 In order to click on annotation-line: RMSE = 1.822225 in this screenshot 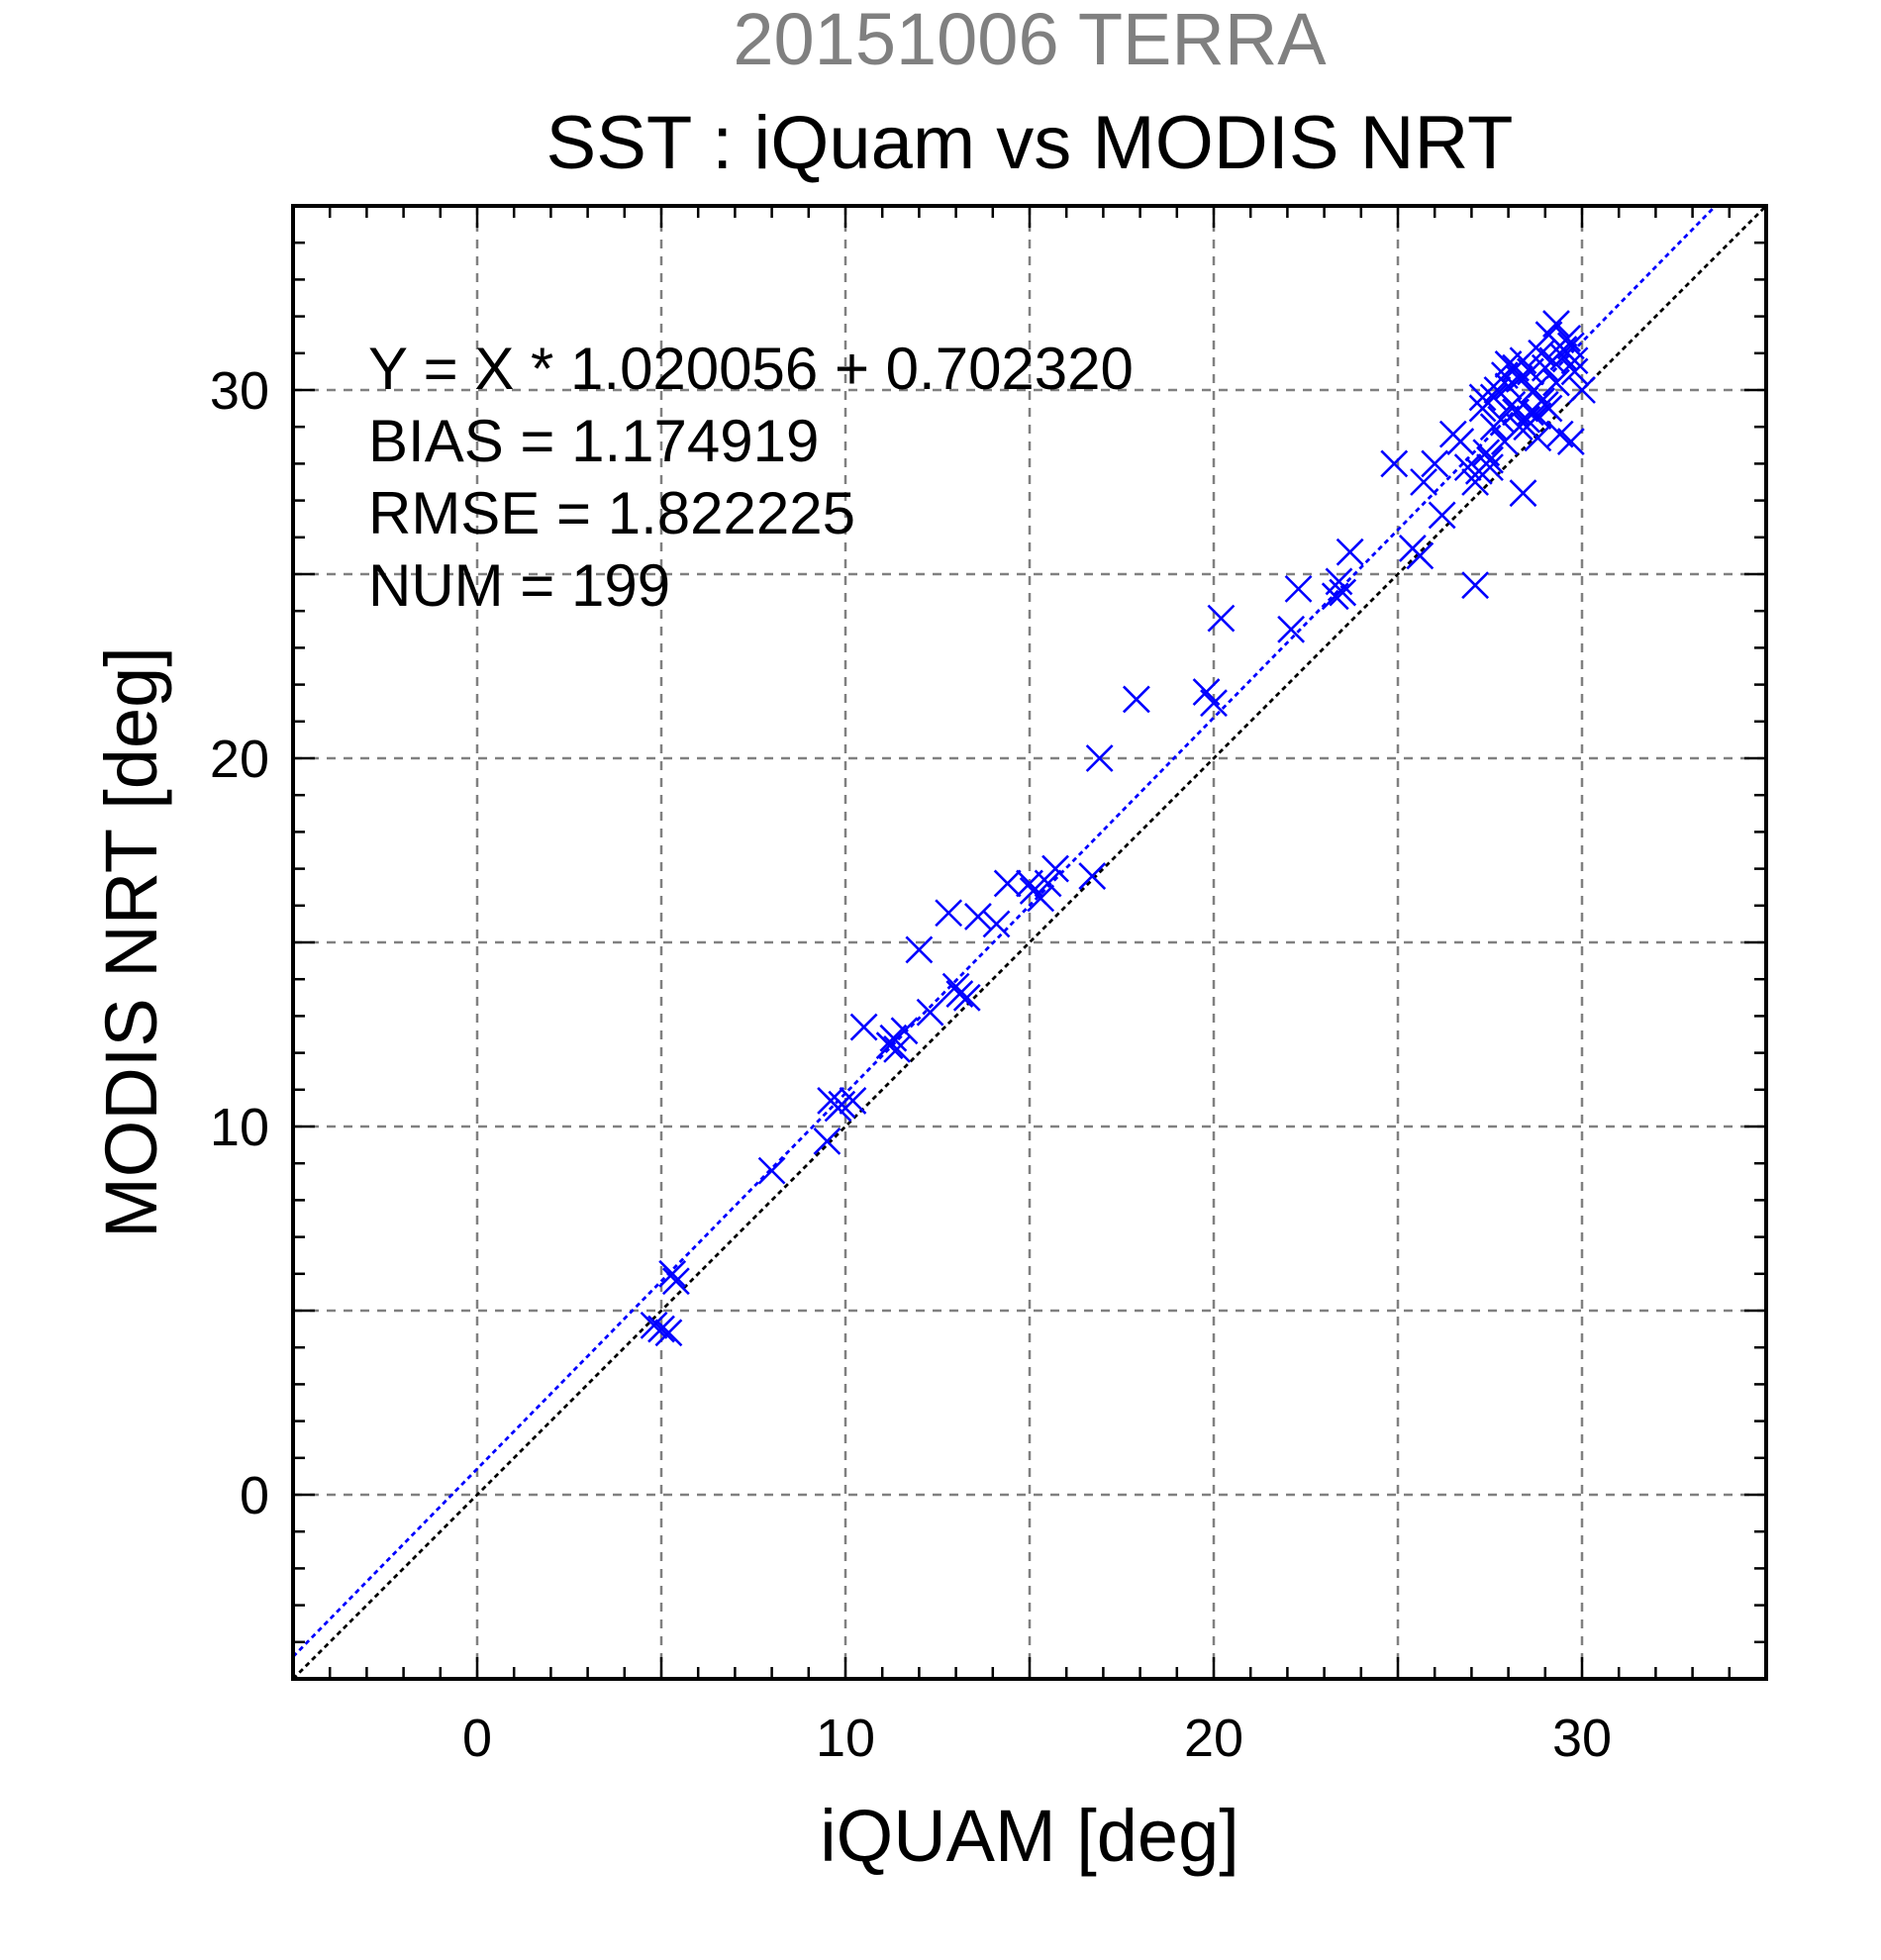, I will do `click(611, 513)`.